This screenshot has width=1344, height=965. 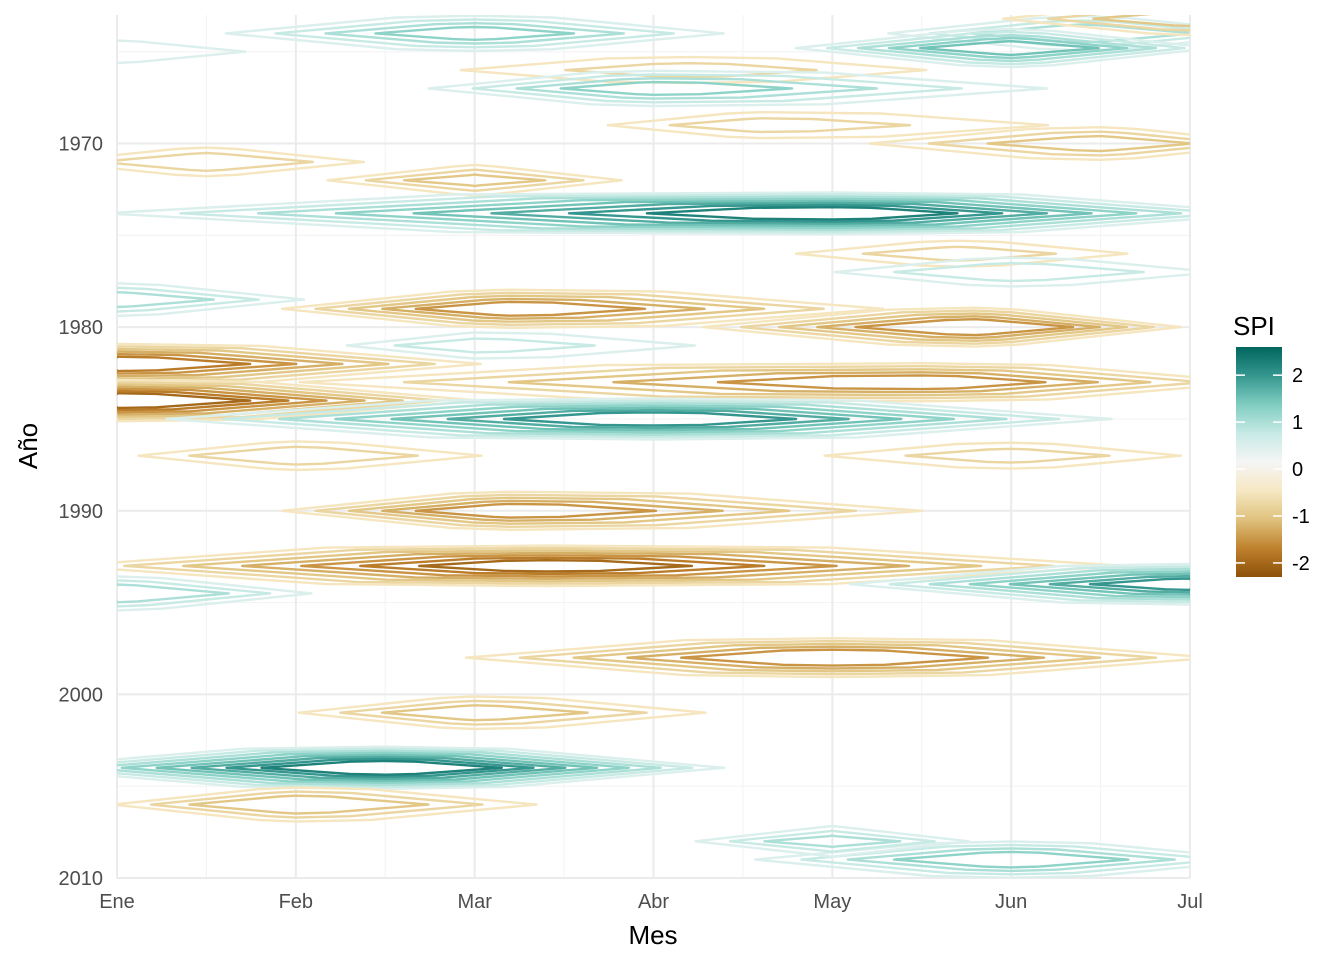 I want to click on y-tick-label: 1980, so click(x=81, y=328).